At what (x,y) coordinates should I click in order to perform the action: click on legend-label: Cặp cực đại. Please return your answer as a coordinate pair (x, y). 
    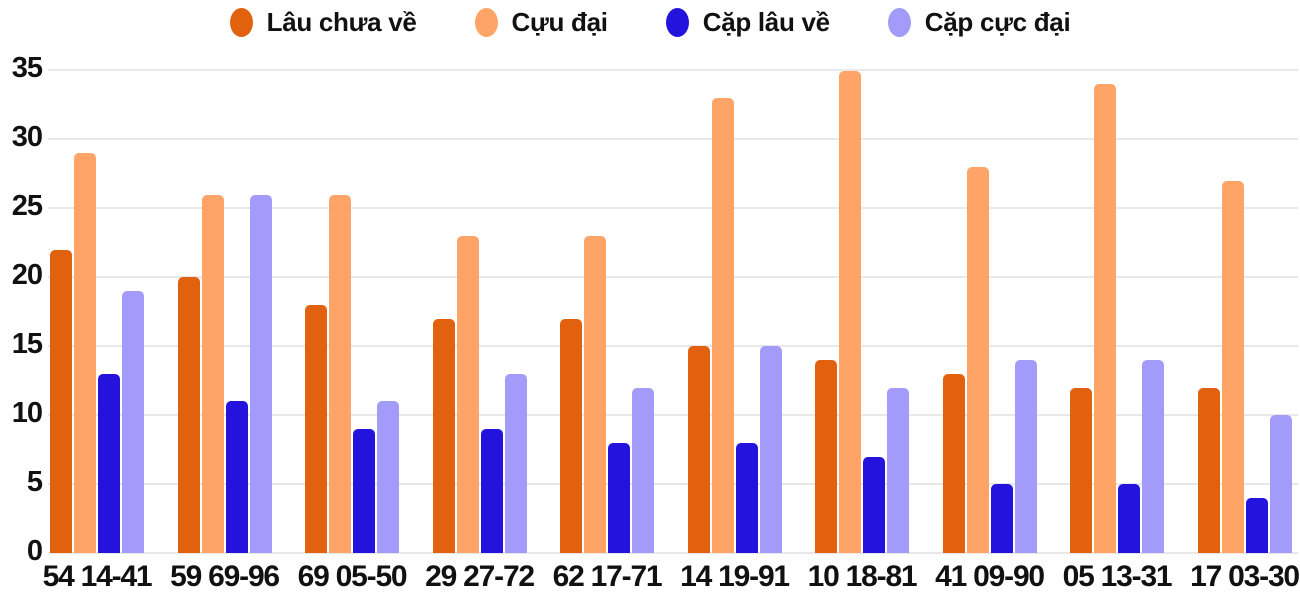
    Looking at the image, I should click on (997, 21).